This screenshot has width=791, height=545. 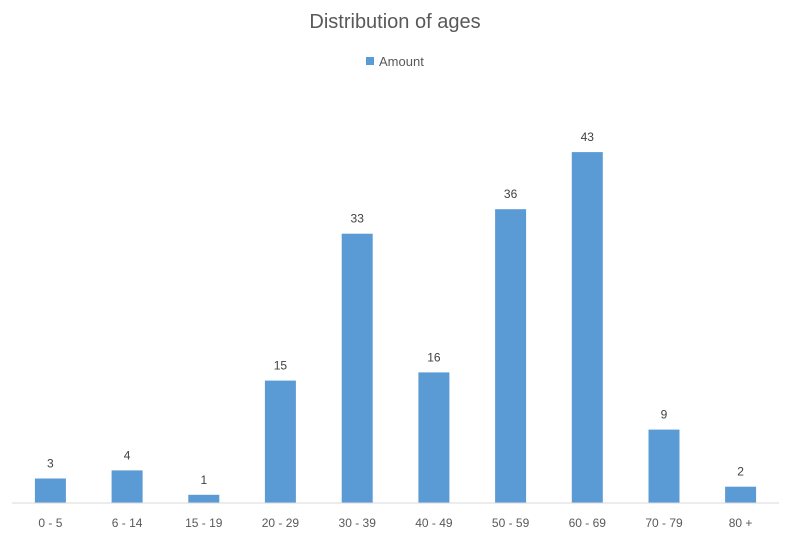 I want to click on data-label: 43, so click(x=588, y=137).